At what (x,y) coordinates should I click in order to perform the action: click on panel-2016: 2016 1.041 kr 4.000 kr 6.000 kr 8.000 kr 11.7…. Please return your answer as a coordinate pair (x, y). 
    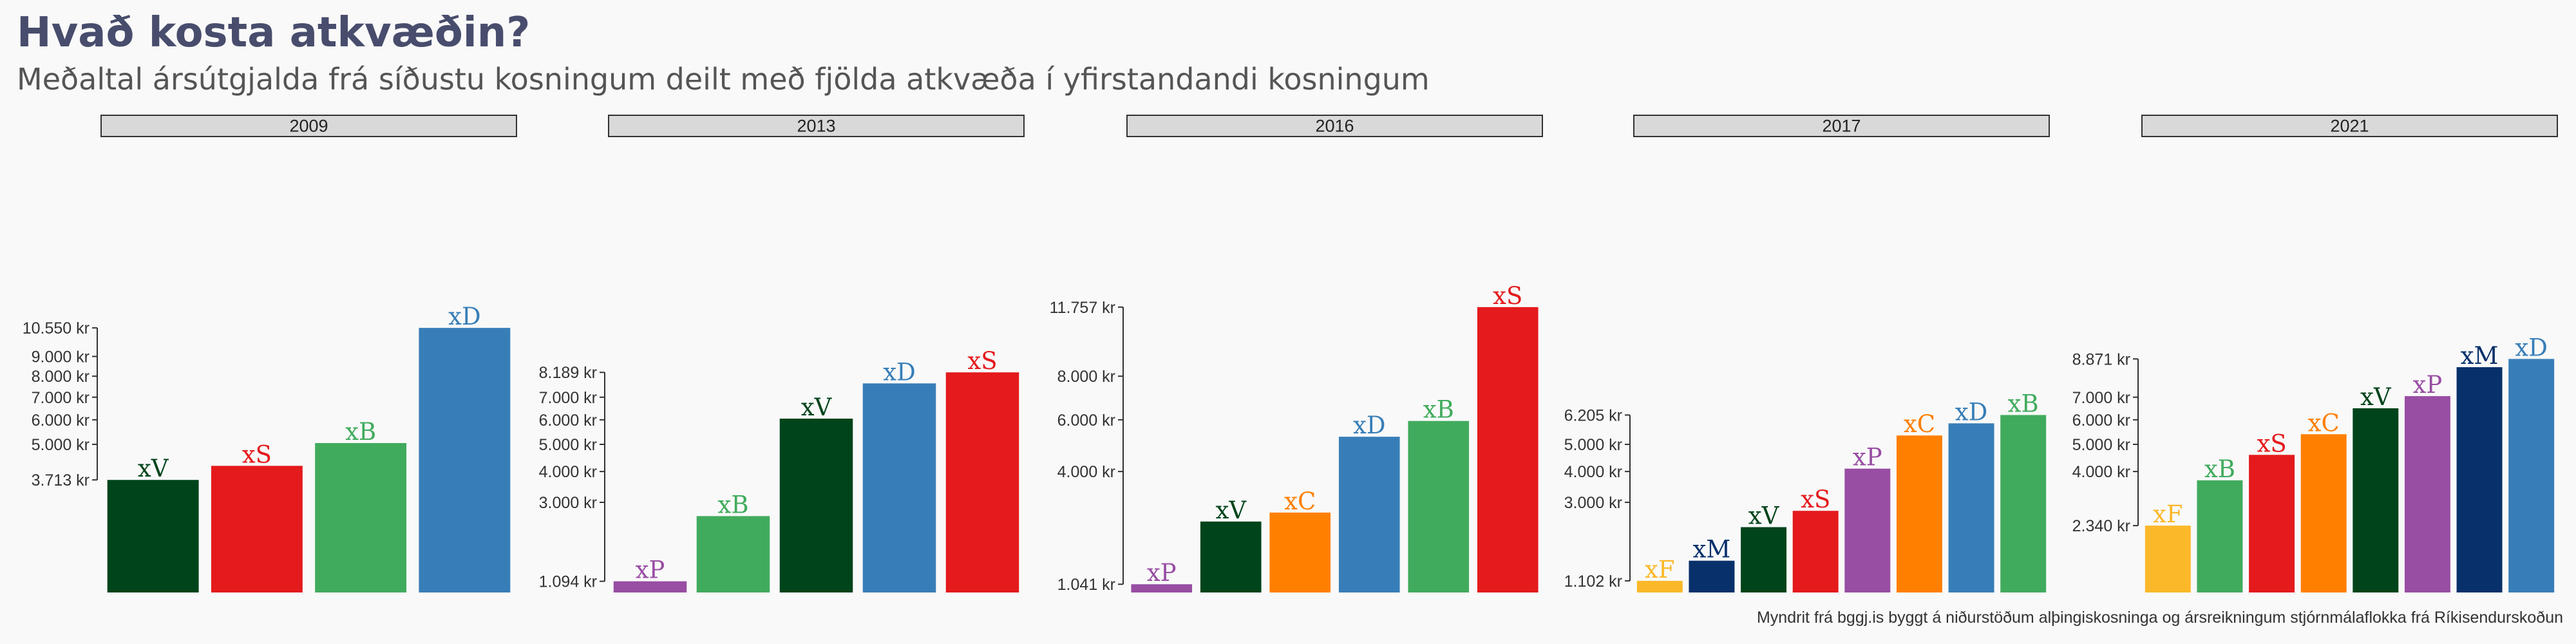
    Looking at the image, I should click on (1296, 354).